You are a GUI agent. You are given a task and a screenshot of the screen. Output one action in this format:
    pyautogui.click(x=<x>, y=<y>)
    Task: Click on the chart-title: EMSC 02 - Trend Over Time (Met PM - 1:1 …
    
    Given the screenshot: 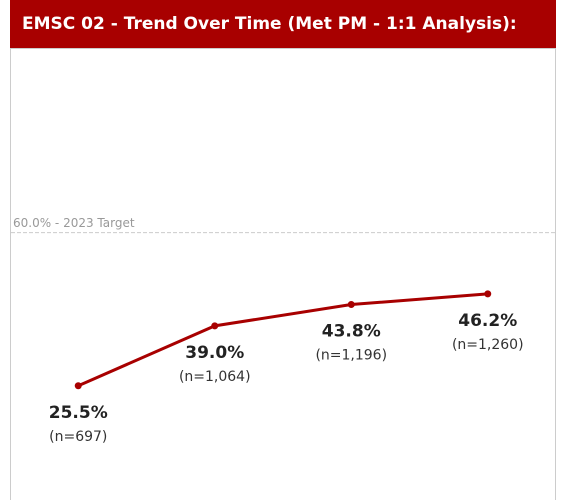 What is the action you would take?
    pyautogui.click(x=283, y=24)
    